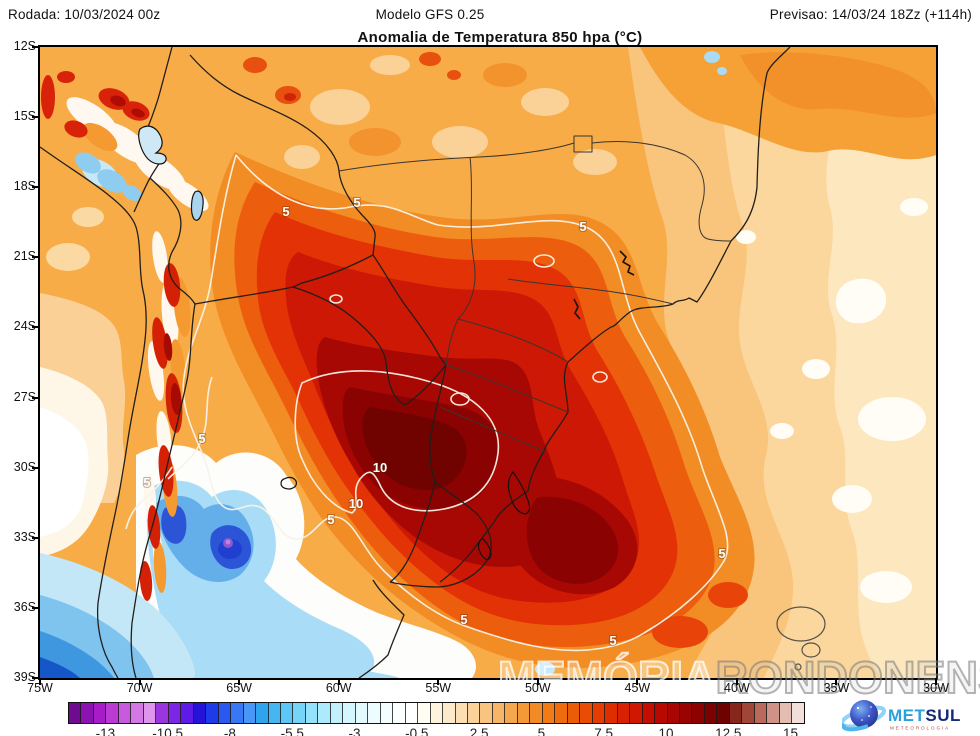  Describe the element at coordinates (920, 728) in the screenshot. I see `logo-tagline: METEOROLOGIA` at that location.